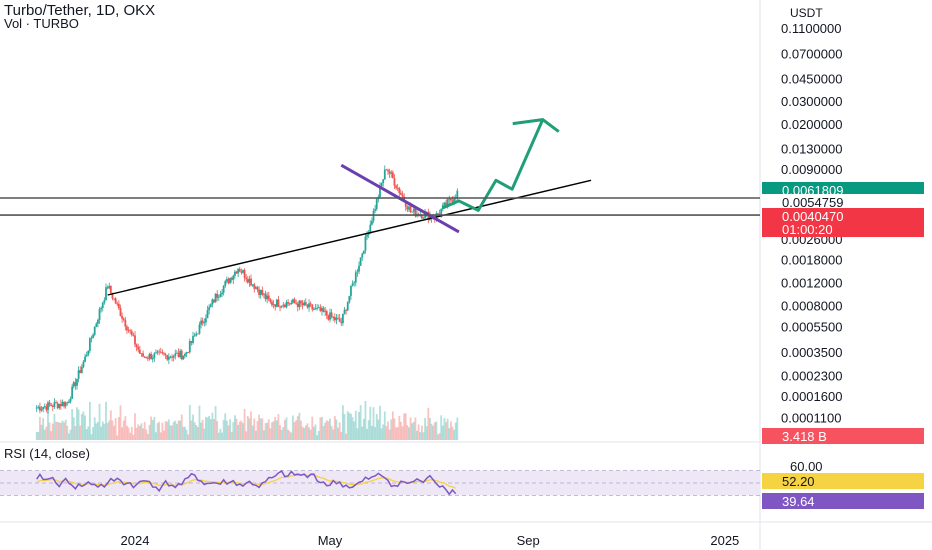 This screenshot has width=932, height=550. Describe the element at coordinates (811, 327) in the screenshot. I see `price-tick-label: 0.0005500` at that location.